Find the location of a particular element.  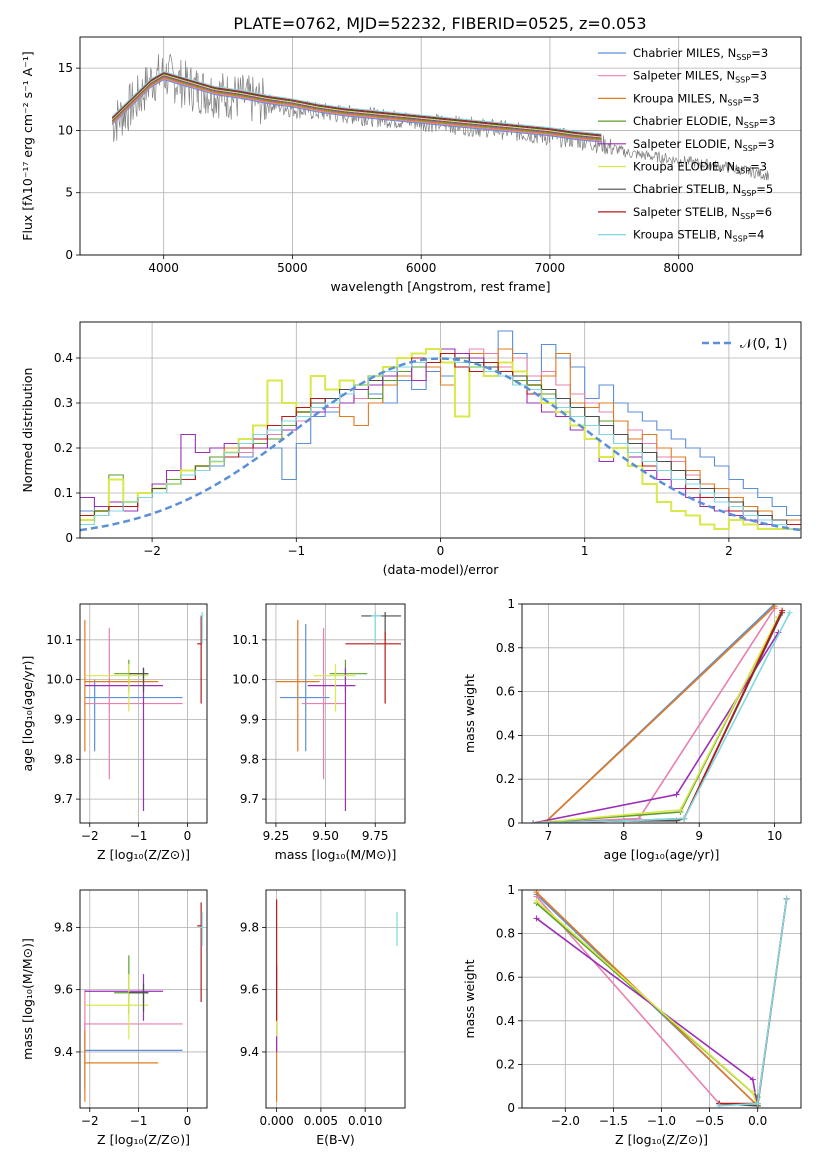

model-line-chabrier_miles is located at coordinates (356, 111).